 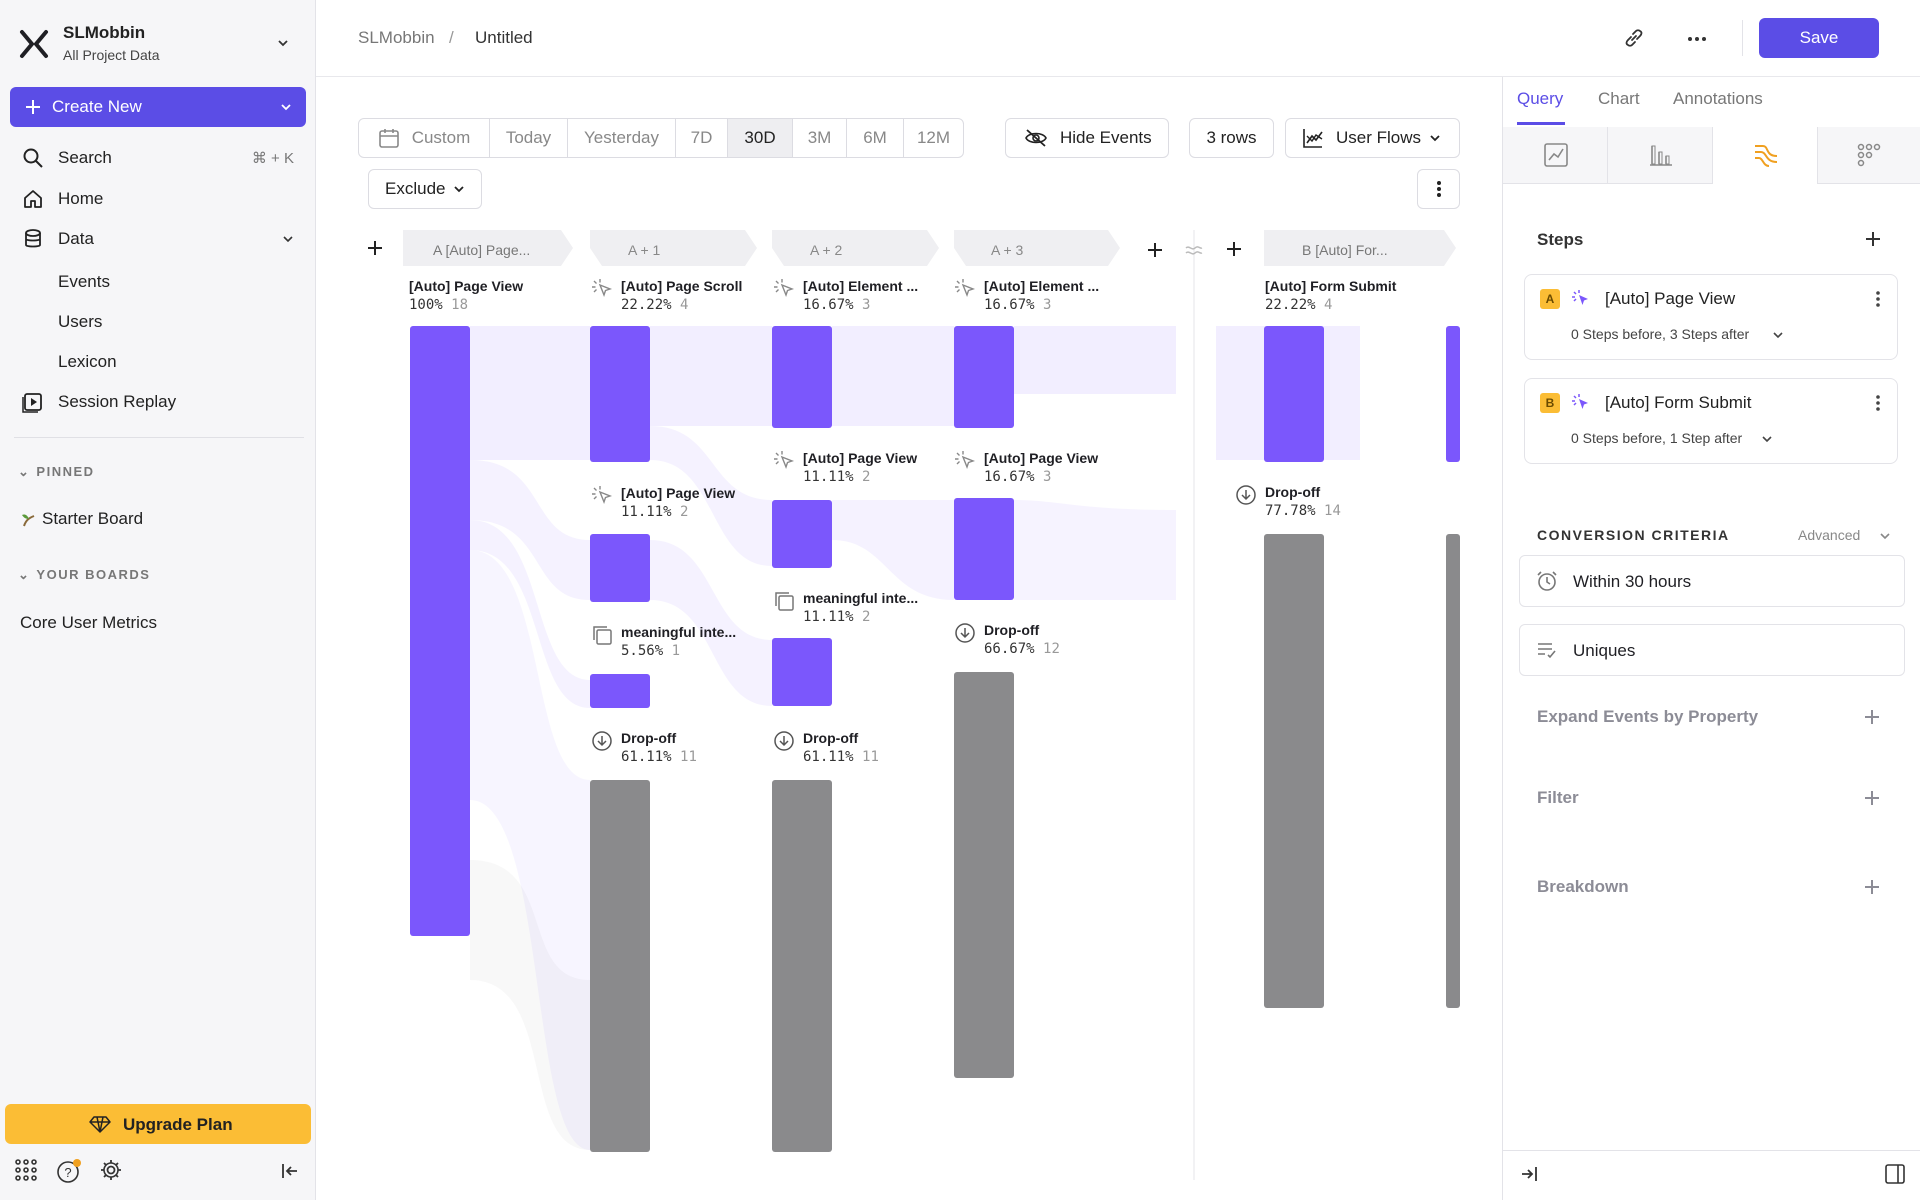 What do you see at coordinates (1558, 797) in the screenshot?
I see `filter-label: Filter` at bounding box center [1558, 797].